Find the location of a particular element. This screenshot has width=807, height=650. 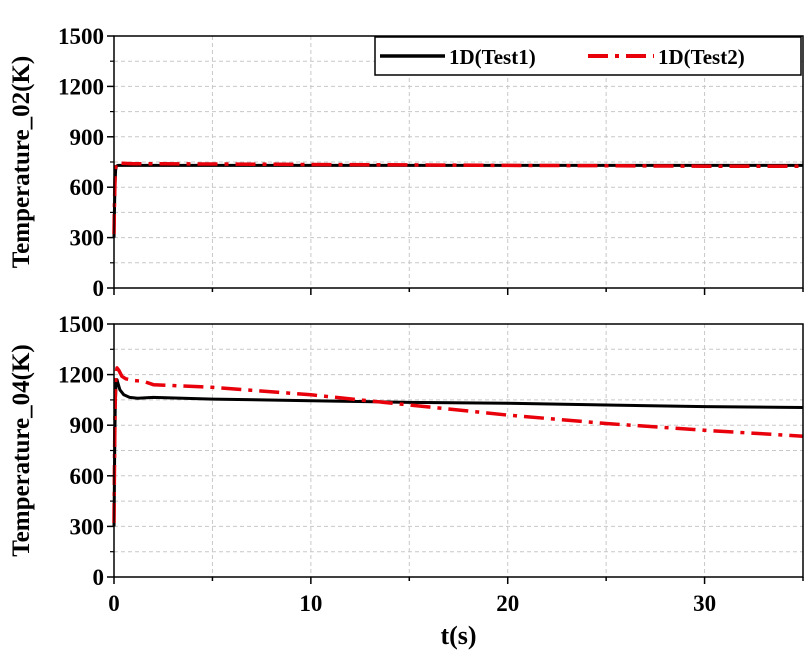

legend-label: 1D(Test2) is located at coordinates (701, 57).